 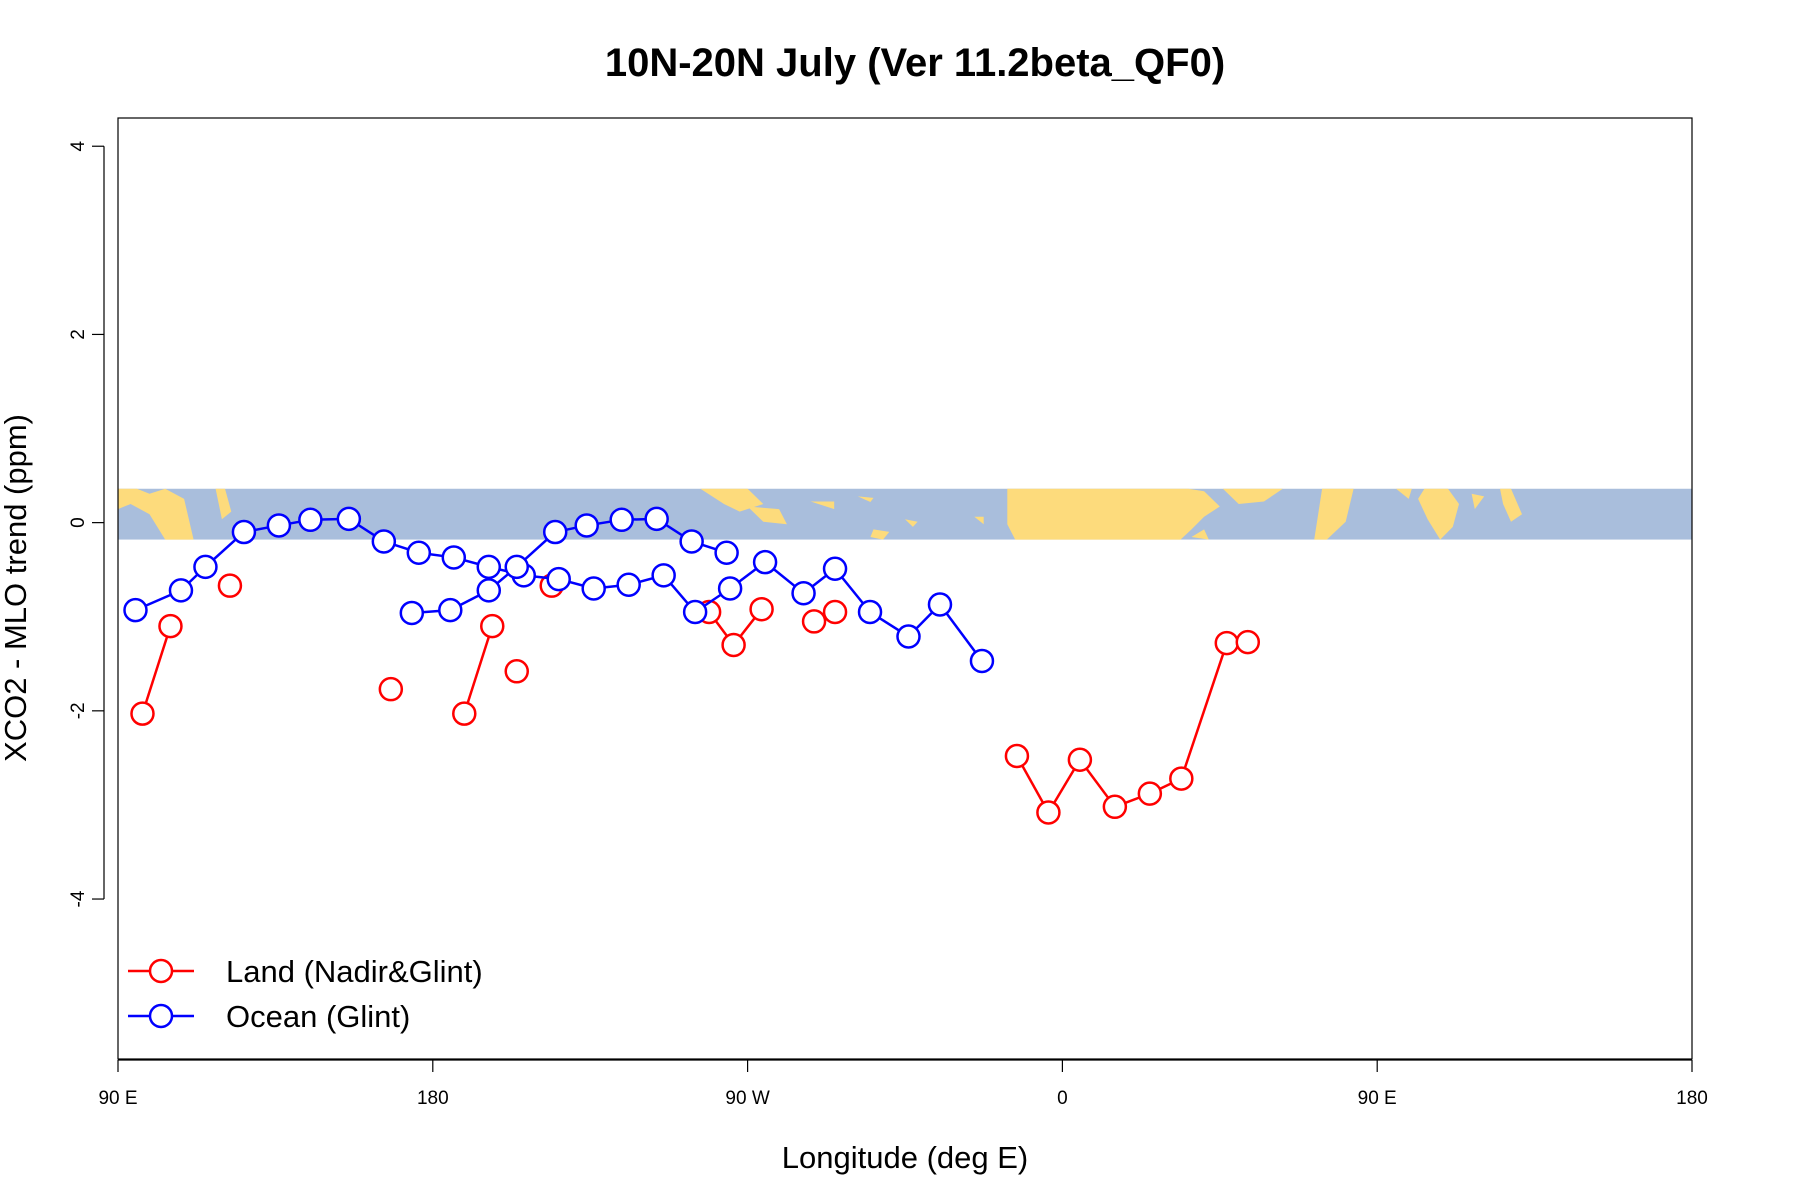 What do you see at coordinates (161, 1016) in the screenshot?
I see `legend-marker-ocean` at bounding box center [161, 1016].